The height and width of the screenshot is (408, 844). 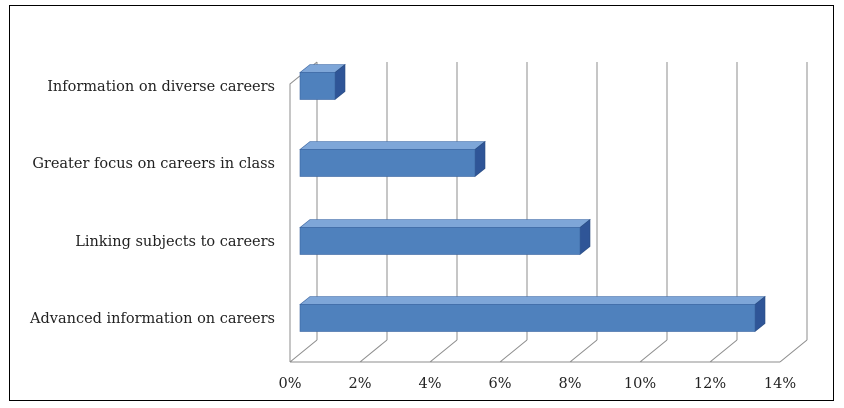 I want to click on category-label: Information on diverse careers, so click(x=161, y=87).